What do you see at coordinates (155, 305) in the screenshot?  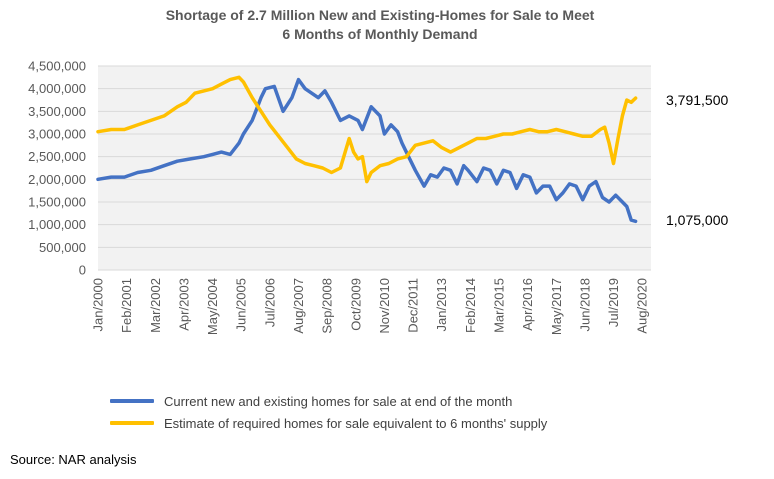 I see `x-tick-label: Mar/2002` at bounding box center [155, 305].